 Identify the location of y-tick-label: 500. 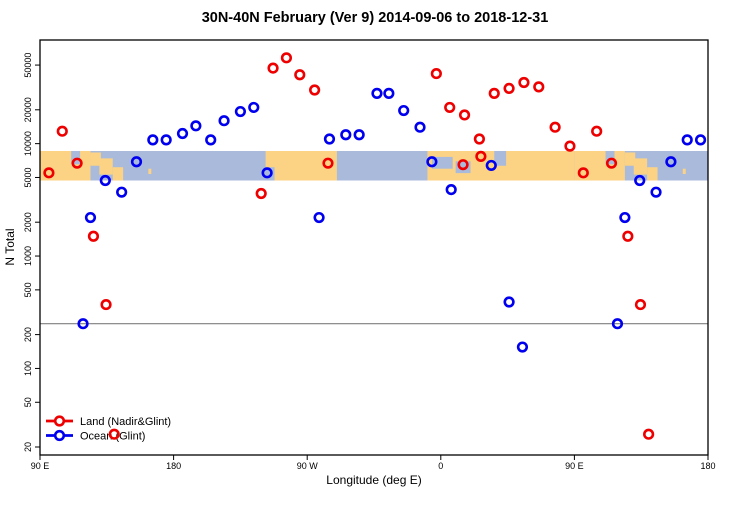
(28, 289).